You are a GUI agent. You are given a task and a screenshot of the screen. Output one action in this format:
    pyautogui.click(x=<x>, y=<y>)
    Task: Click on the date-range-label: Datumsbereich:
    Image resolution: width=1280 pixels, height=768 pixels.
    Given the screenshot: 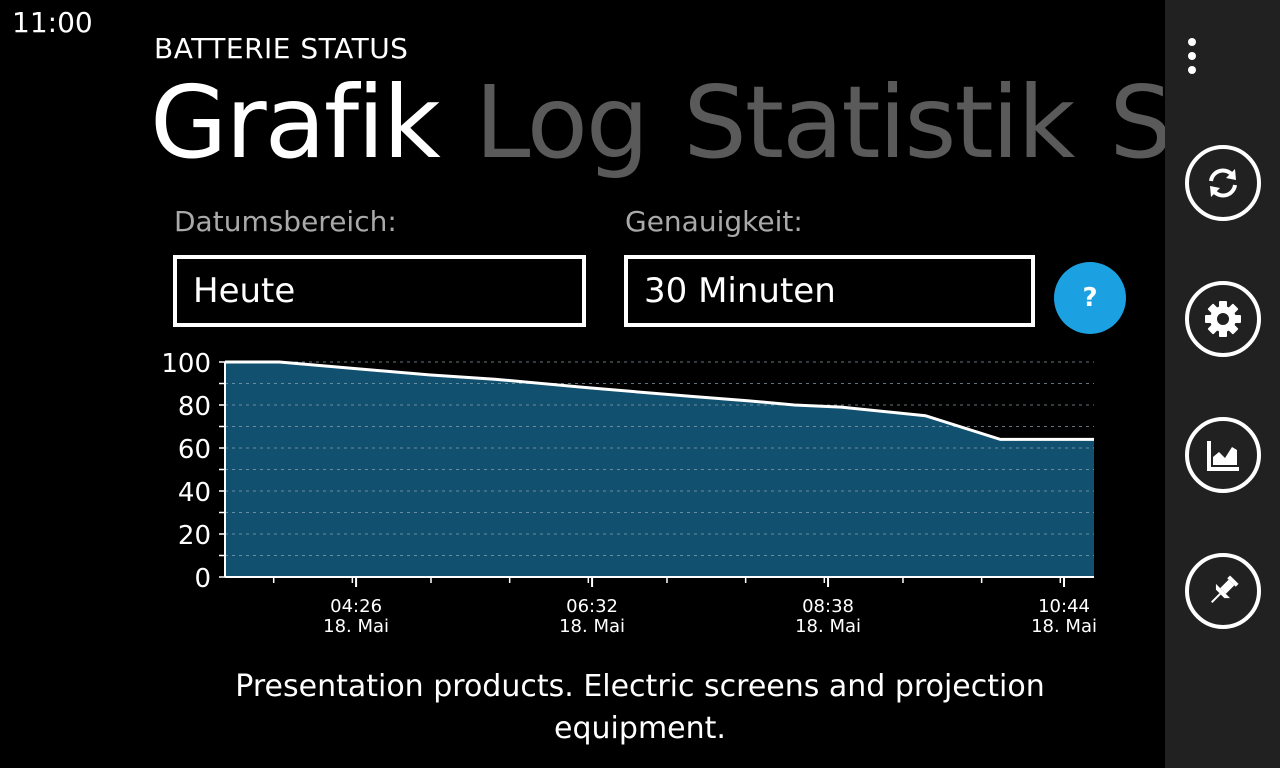 What is the action you would take?
    pyautogui.click(x=285, y=221)
    